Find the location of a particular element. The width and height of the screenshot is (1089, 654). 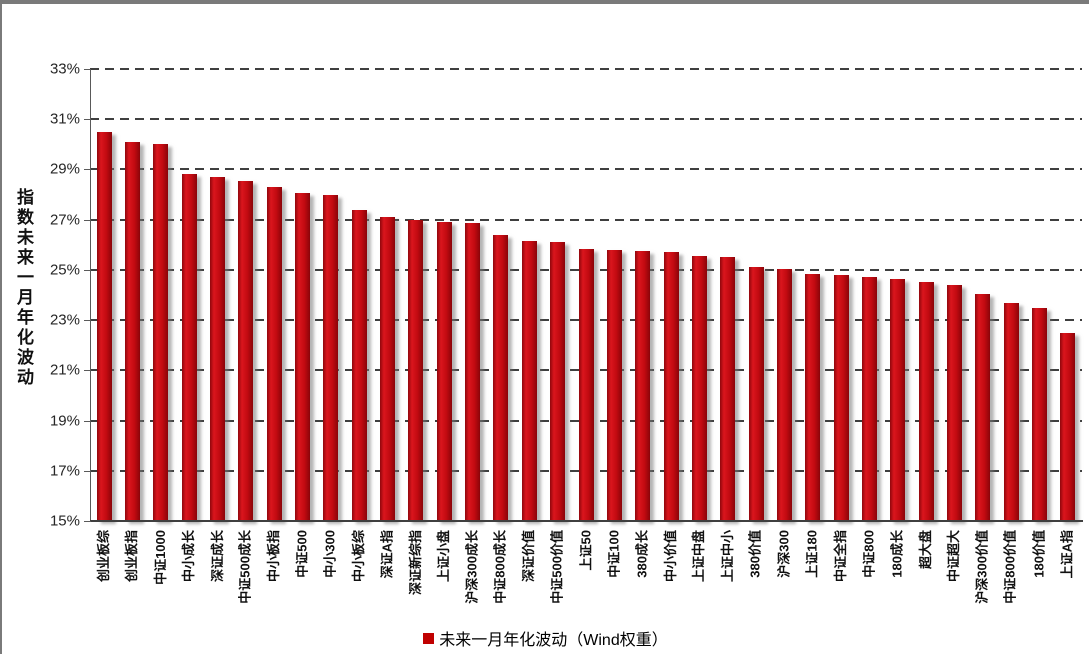

x-tick-label: 上证中小 is located at coordinates (727, 556).